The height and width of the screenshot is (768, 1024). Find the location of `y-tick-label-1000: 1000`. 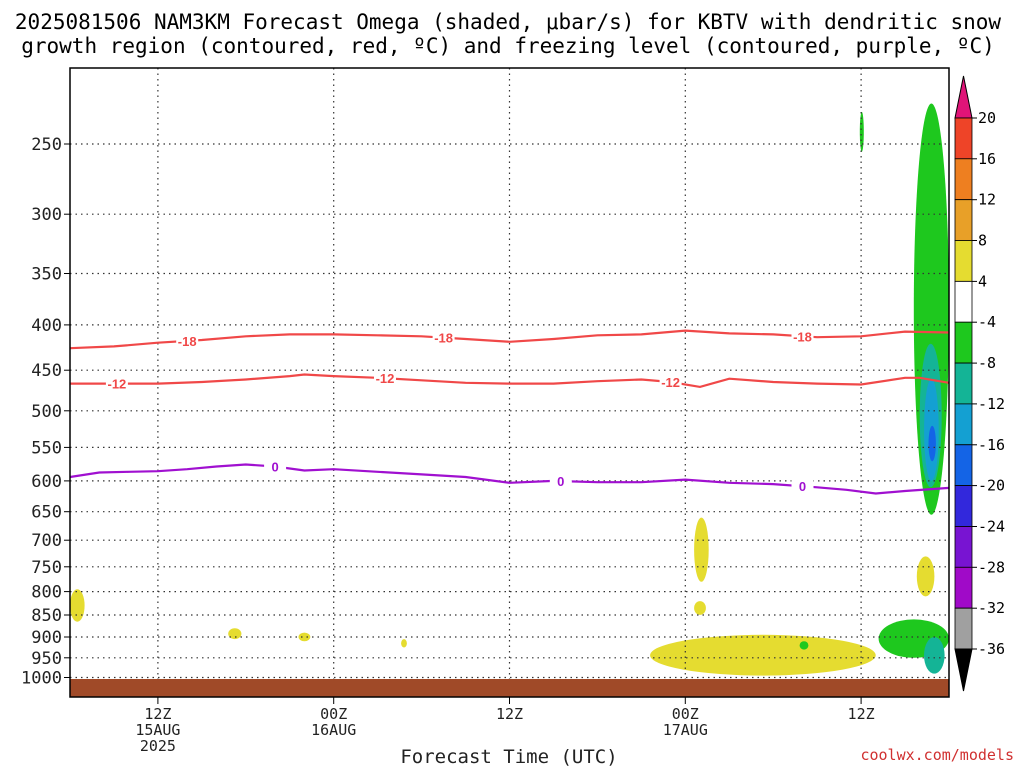

y-tick-label-1000: 1000 is located at coordinates (41, 679).